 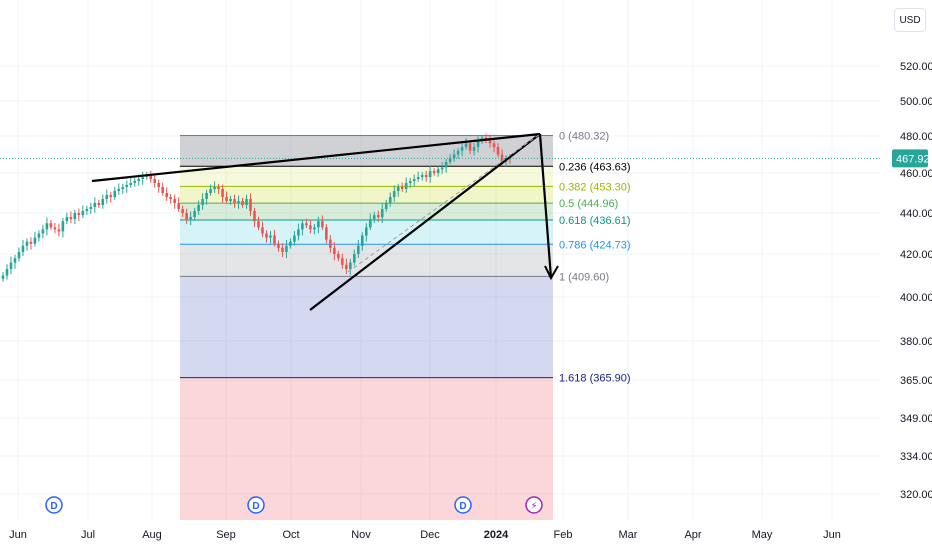 What do you see at coordinates (88, 535) in the screenshot?
I see `x-axis-tick-label: Jul` at bounding box center [88, 535].